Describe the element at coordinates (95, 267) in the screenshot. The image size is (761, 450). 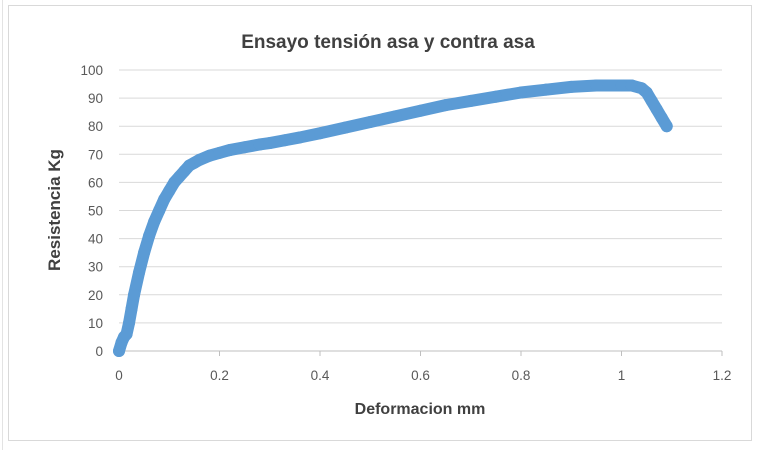
I see `y-tick-label: 30` at that location.